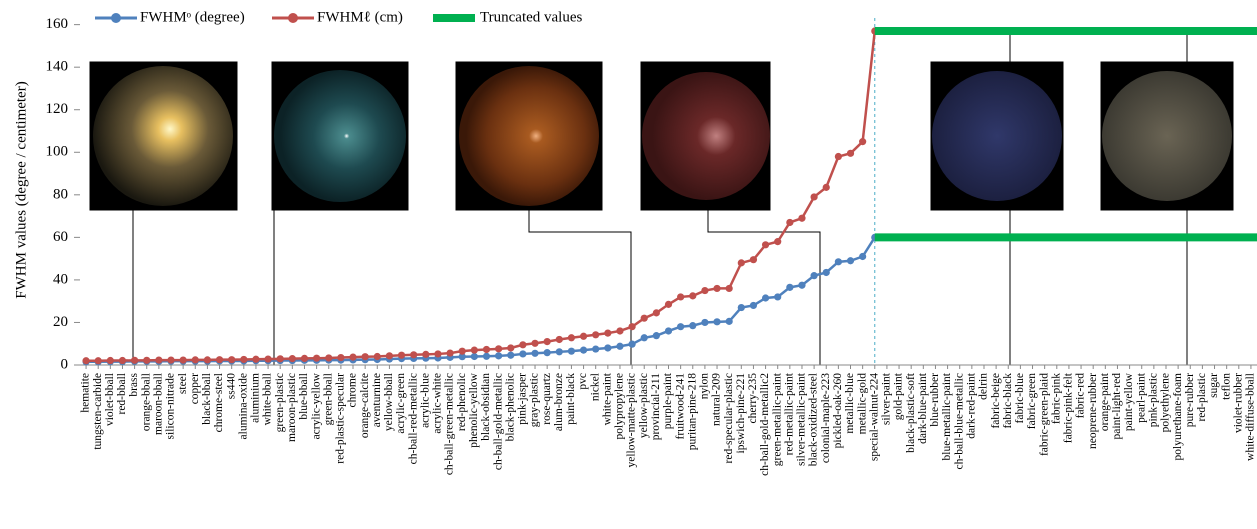 The image size is (1257, 529). What do you see at coordinates (21, 189) in the screenshot?
I see `y-axis-title: FWHM values (degree / centimeter)` at bounding box center [21, 189].